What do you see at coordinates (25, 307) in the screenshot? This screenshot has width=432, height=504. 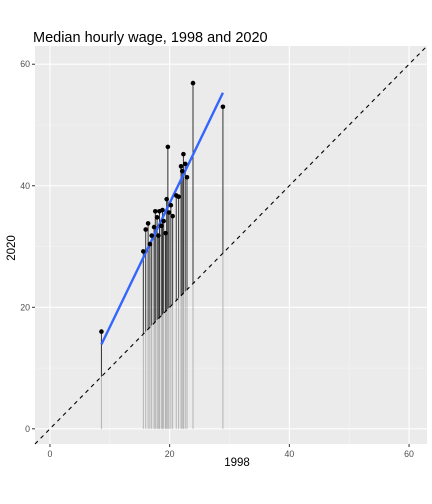 I see `y-tick-label: 20` at bounding box center [25, 307].